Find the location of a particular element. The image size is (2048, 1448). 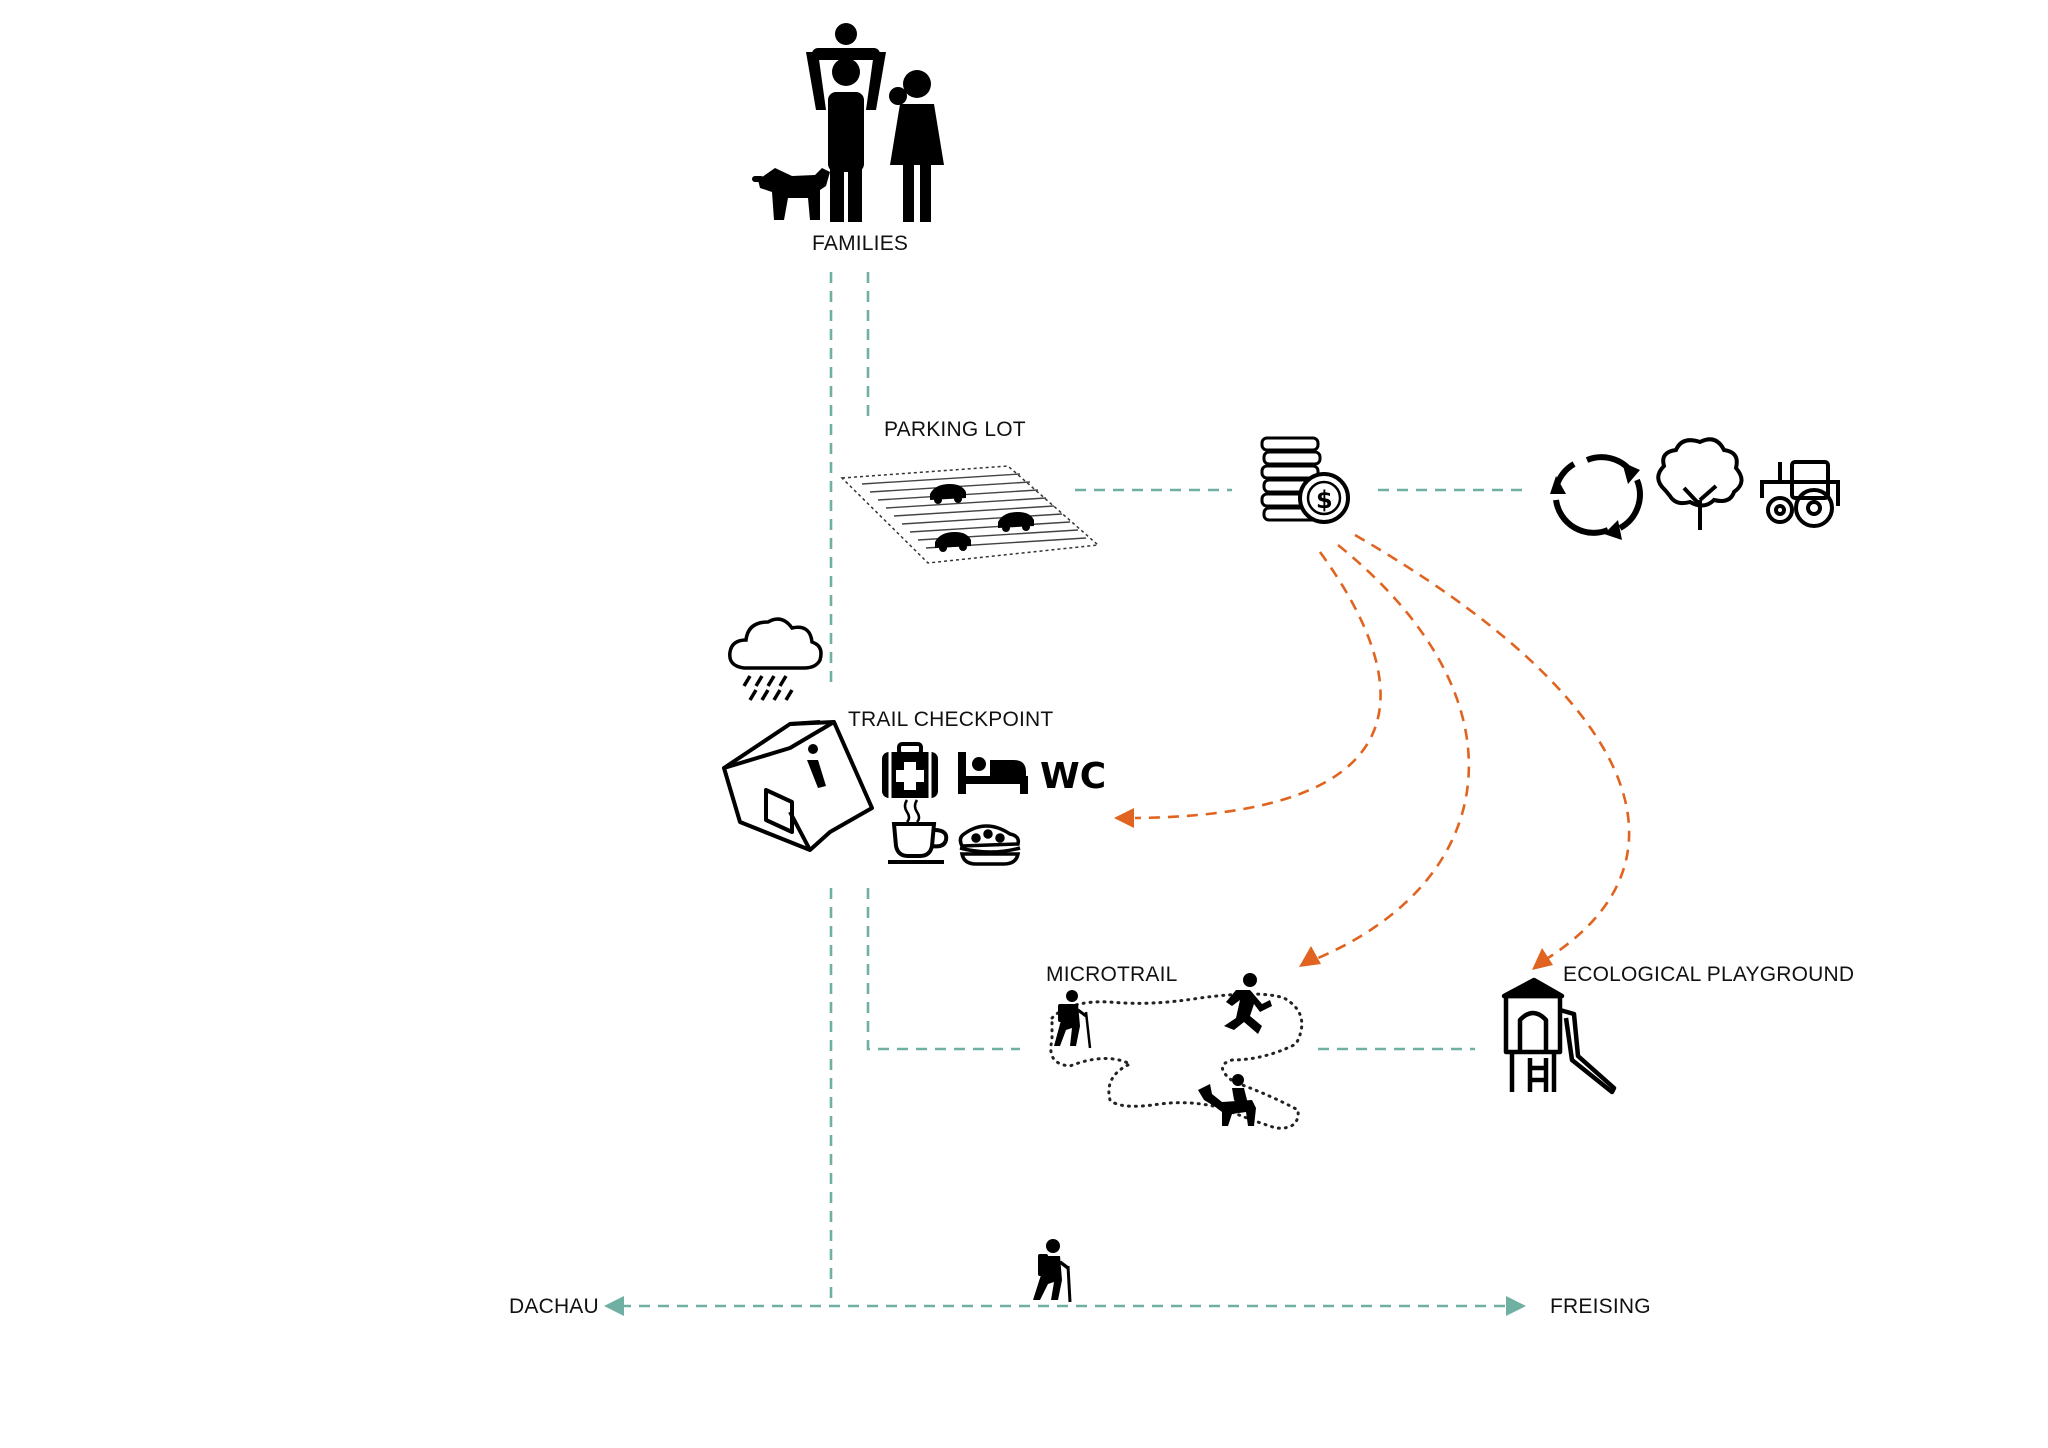

info-house-icon is located at coordinates (798, 786).